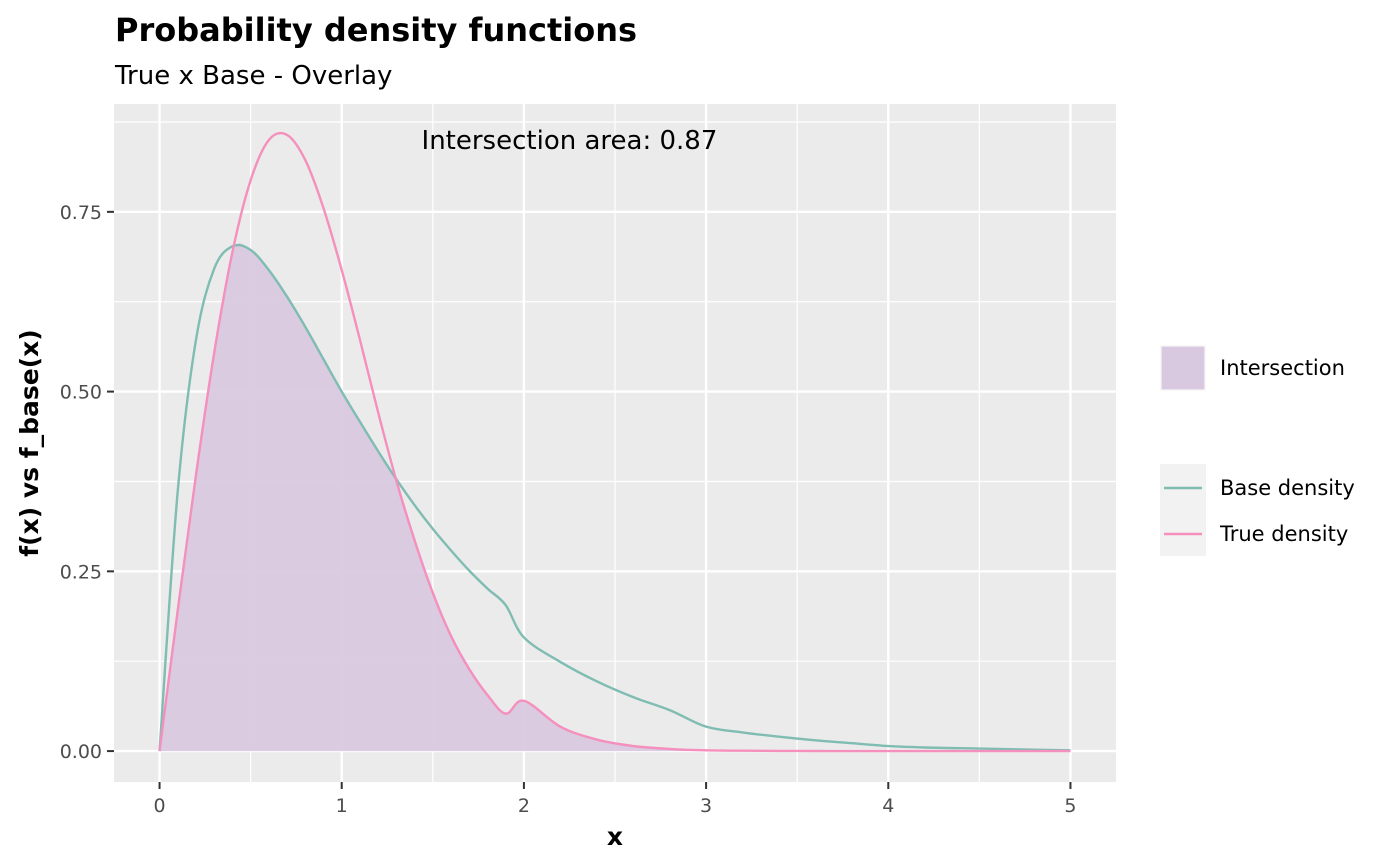 The image size is (1400, 866). I want to click on legend-label-base-density: Base density, so click(1287, 488).